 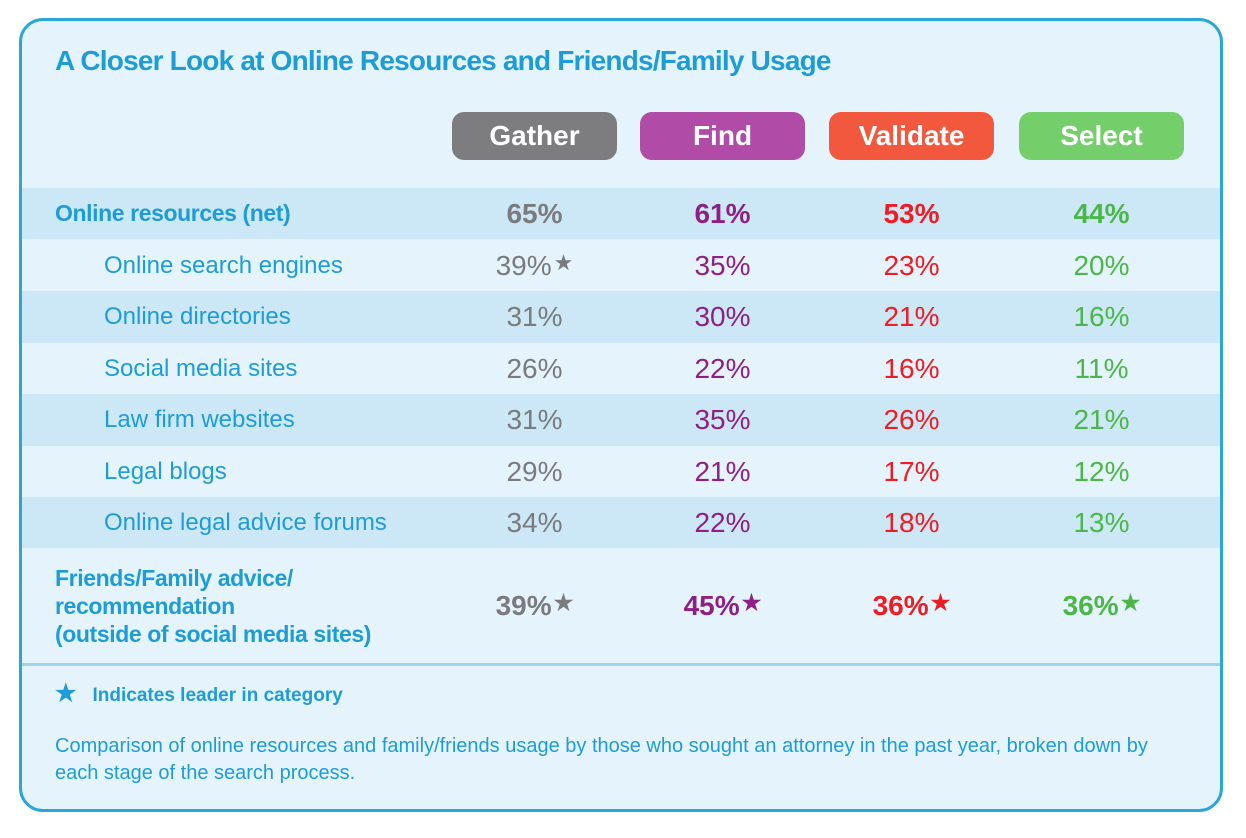 What do you see at coordinates (1101, 368) in the screenshot?
I see `data-label-select: 11%` at bounding box center [1101, 368].